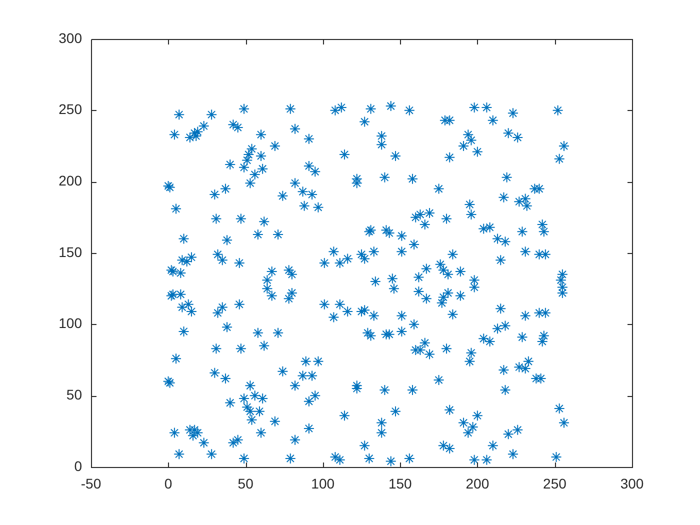 The height and width of the screenshot is (525, 700). I want to click on x-tick-label: 0, so click(168, 483).